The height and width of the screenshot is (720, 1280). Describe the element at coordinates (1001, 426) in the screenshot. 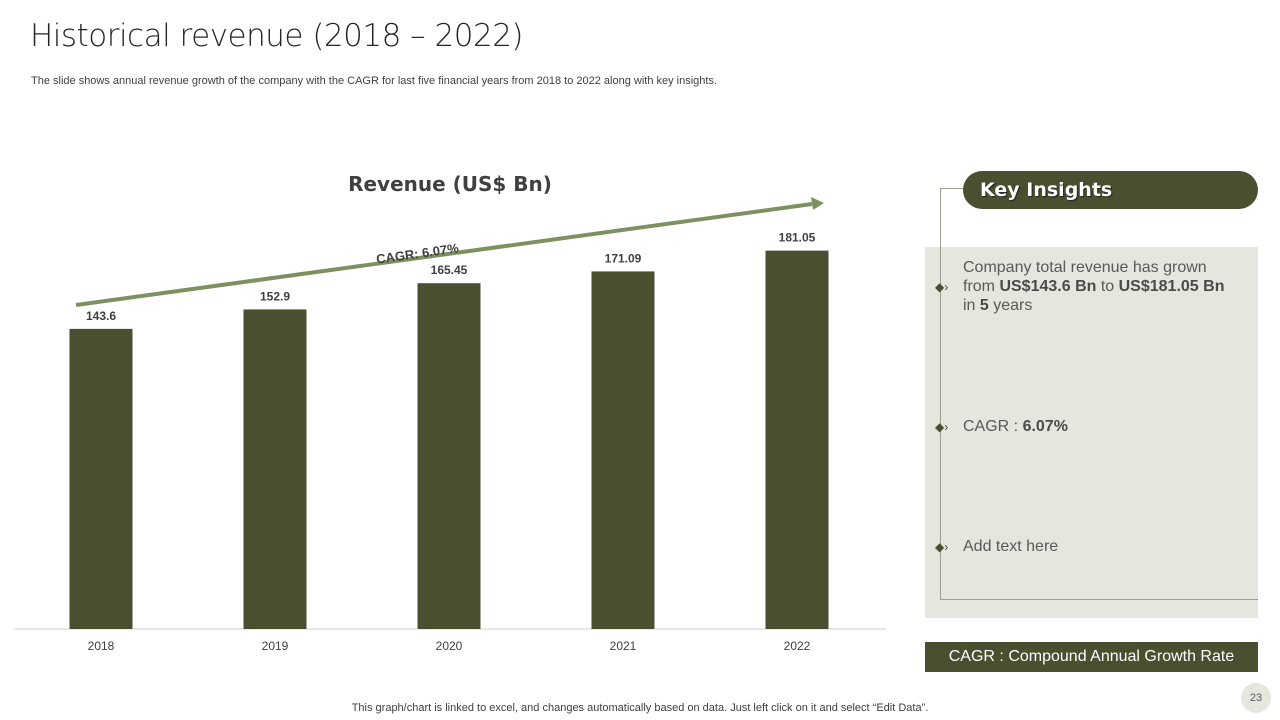

I see `insight-item: ◆› CAGR : 6.07%` at that location.